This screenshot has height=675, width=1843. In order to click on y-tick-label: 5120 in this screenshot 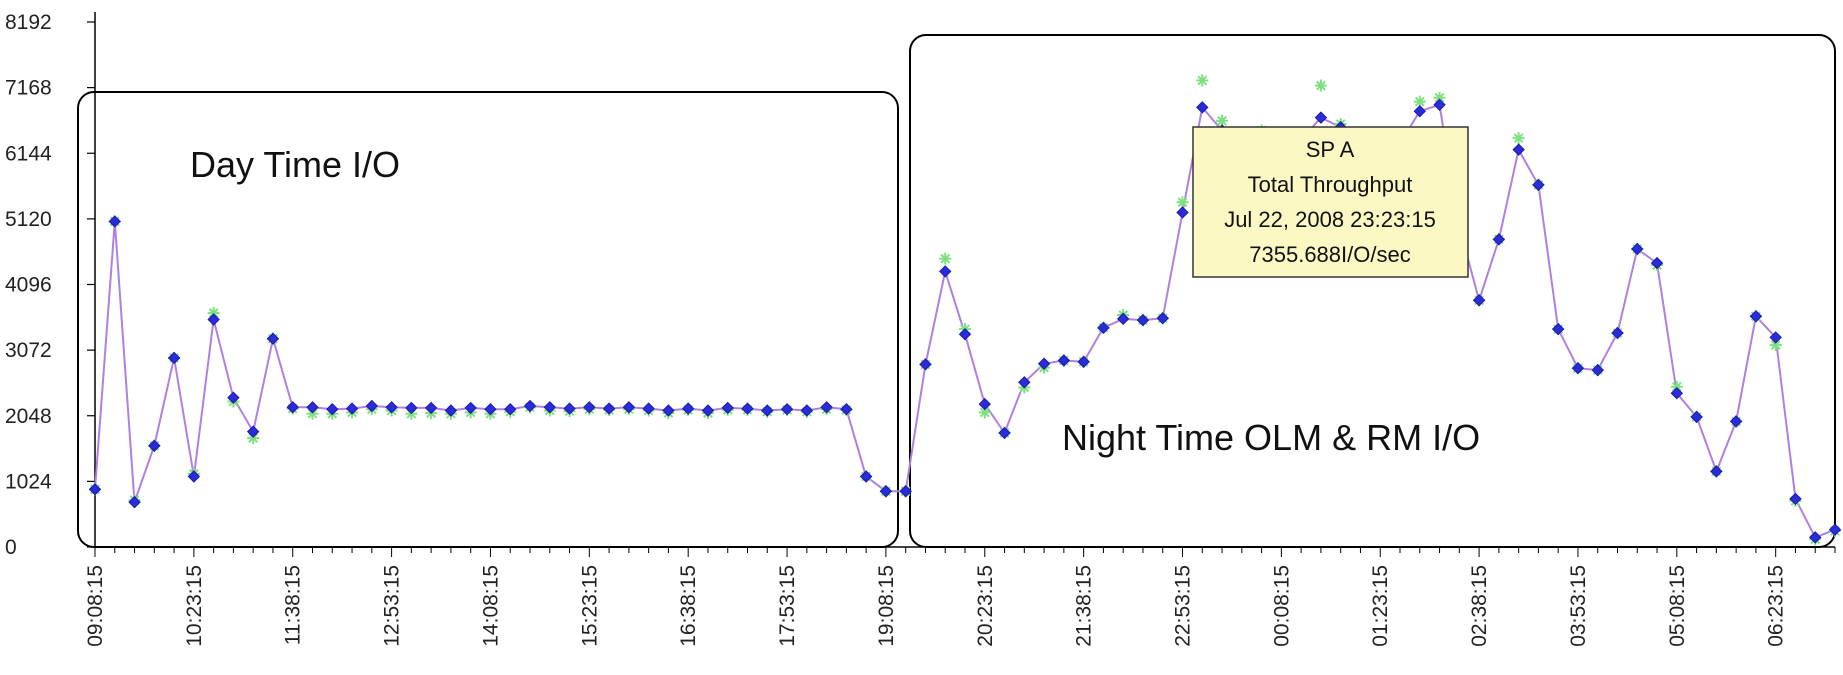, I will do `click(28, 219)`.